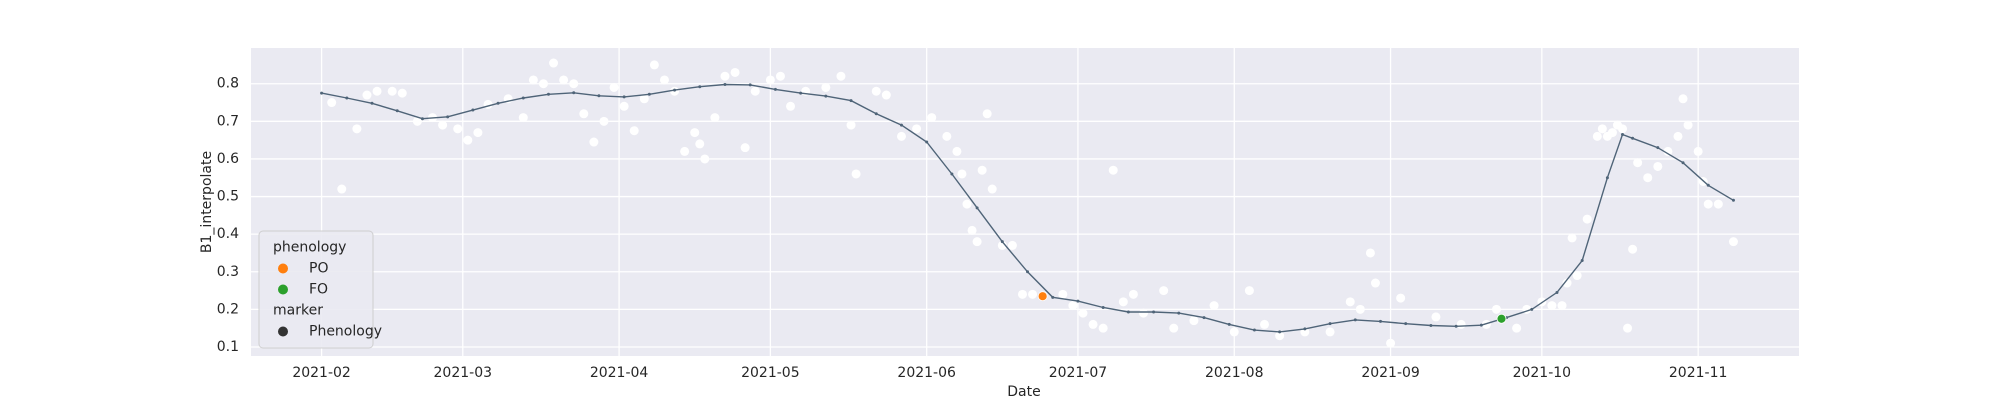 This screenshot has height=400, width=2000. Describe the element at coordinates (228, 272) in the screenshot. I see `y-tick-label: 0.3` at that location.